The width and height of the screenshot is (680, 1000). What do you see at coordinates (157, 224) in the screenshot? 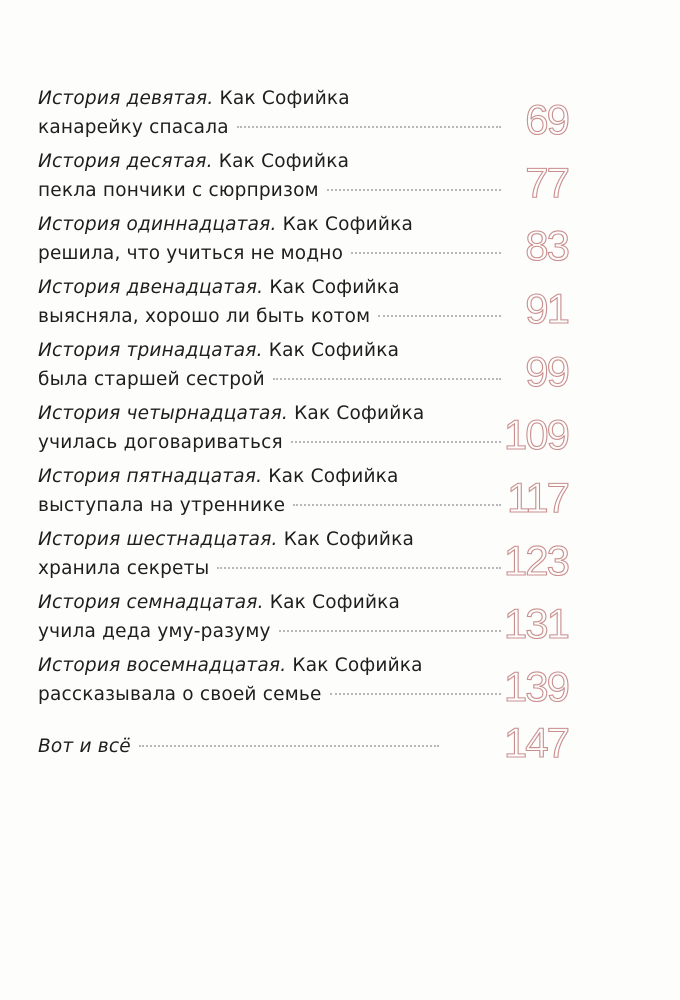
I see `entry-story-number: История одиннадцатая.` at bounding box center [157, 224].